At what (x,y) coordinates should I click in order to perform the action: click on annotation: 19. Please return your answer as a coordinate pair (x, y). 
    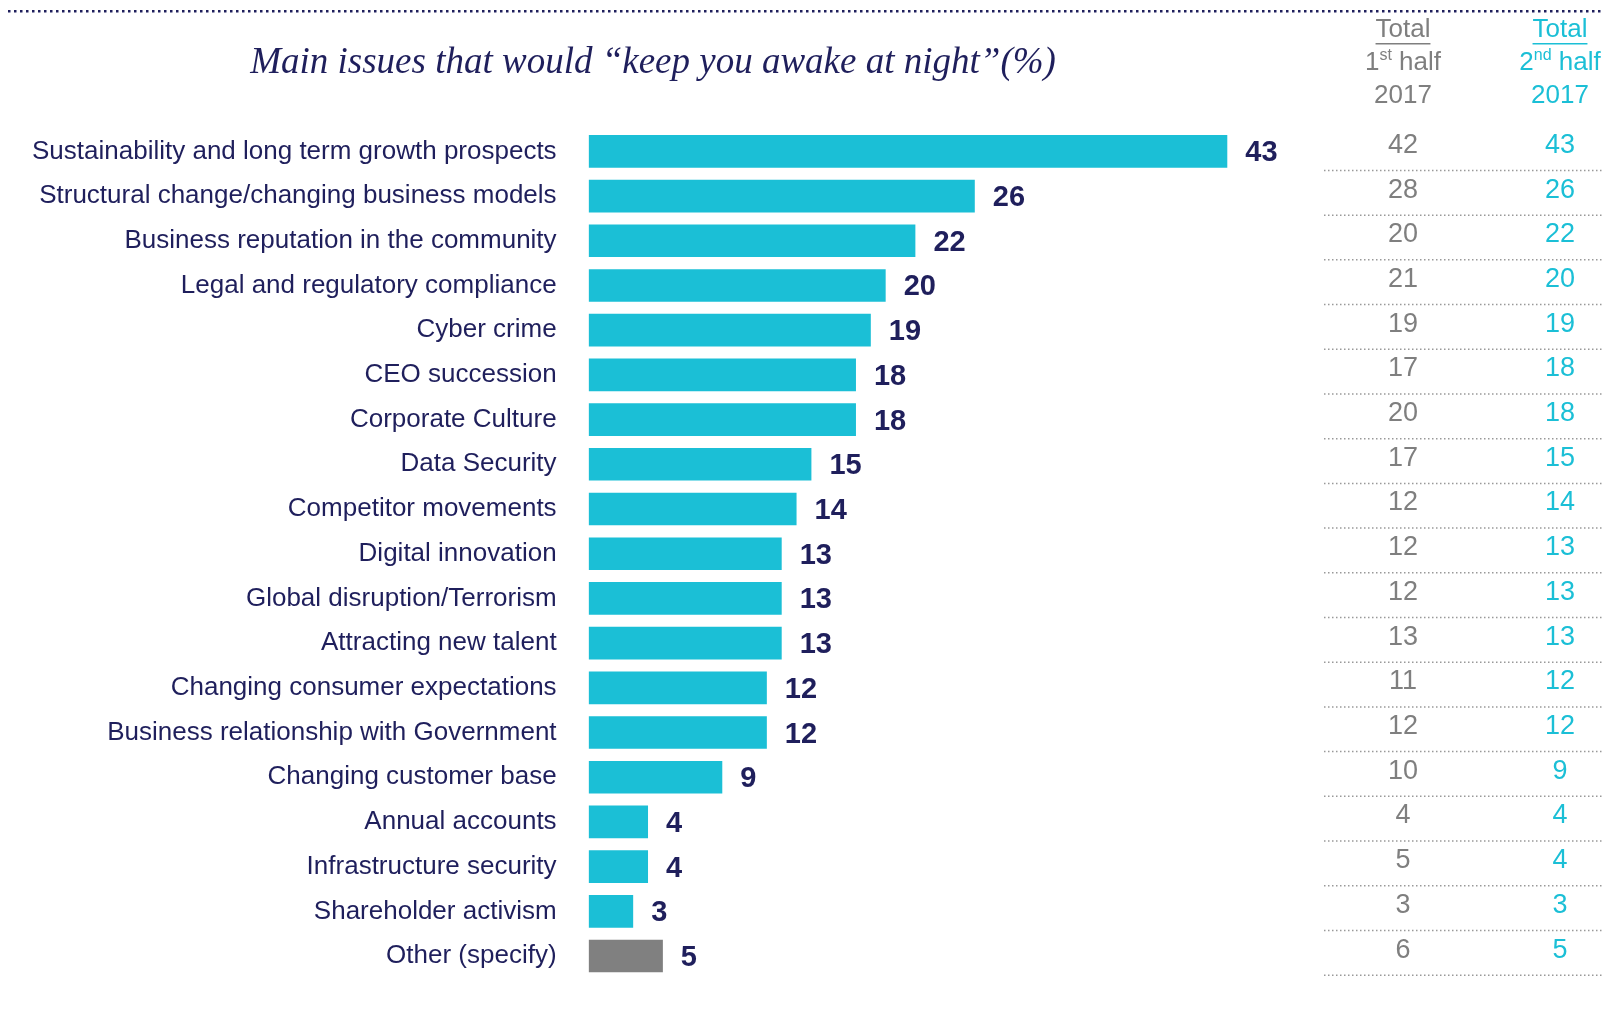
    Looking at the image, I should click on (905, 330).